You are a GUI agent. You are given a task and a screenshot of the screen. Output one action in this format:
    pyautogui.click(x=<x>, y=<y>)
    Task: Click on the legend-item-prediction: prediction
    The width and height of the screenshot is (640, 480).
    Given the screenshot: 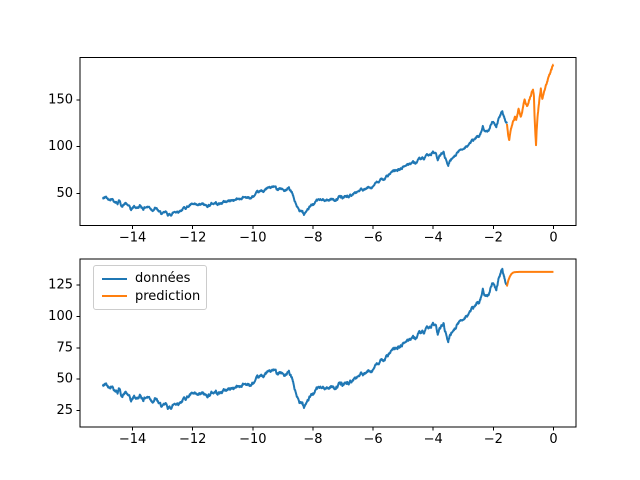 What is the action you would take?
    pyautogui.click(x=151, y=296)
    